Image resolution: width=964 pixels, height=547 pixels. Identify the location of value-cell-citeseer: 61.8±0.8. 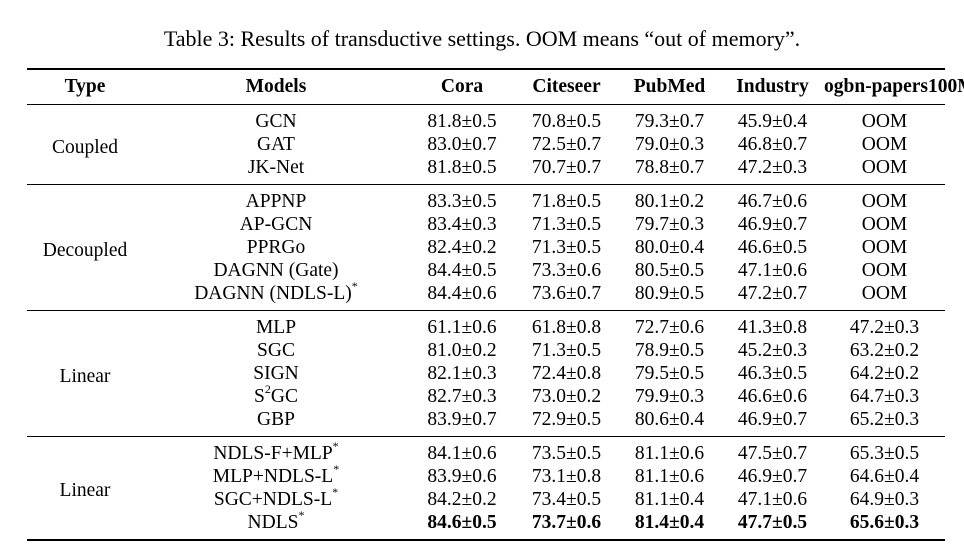
(566, 327).